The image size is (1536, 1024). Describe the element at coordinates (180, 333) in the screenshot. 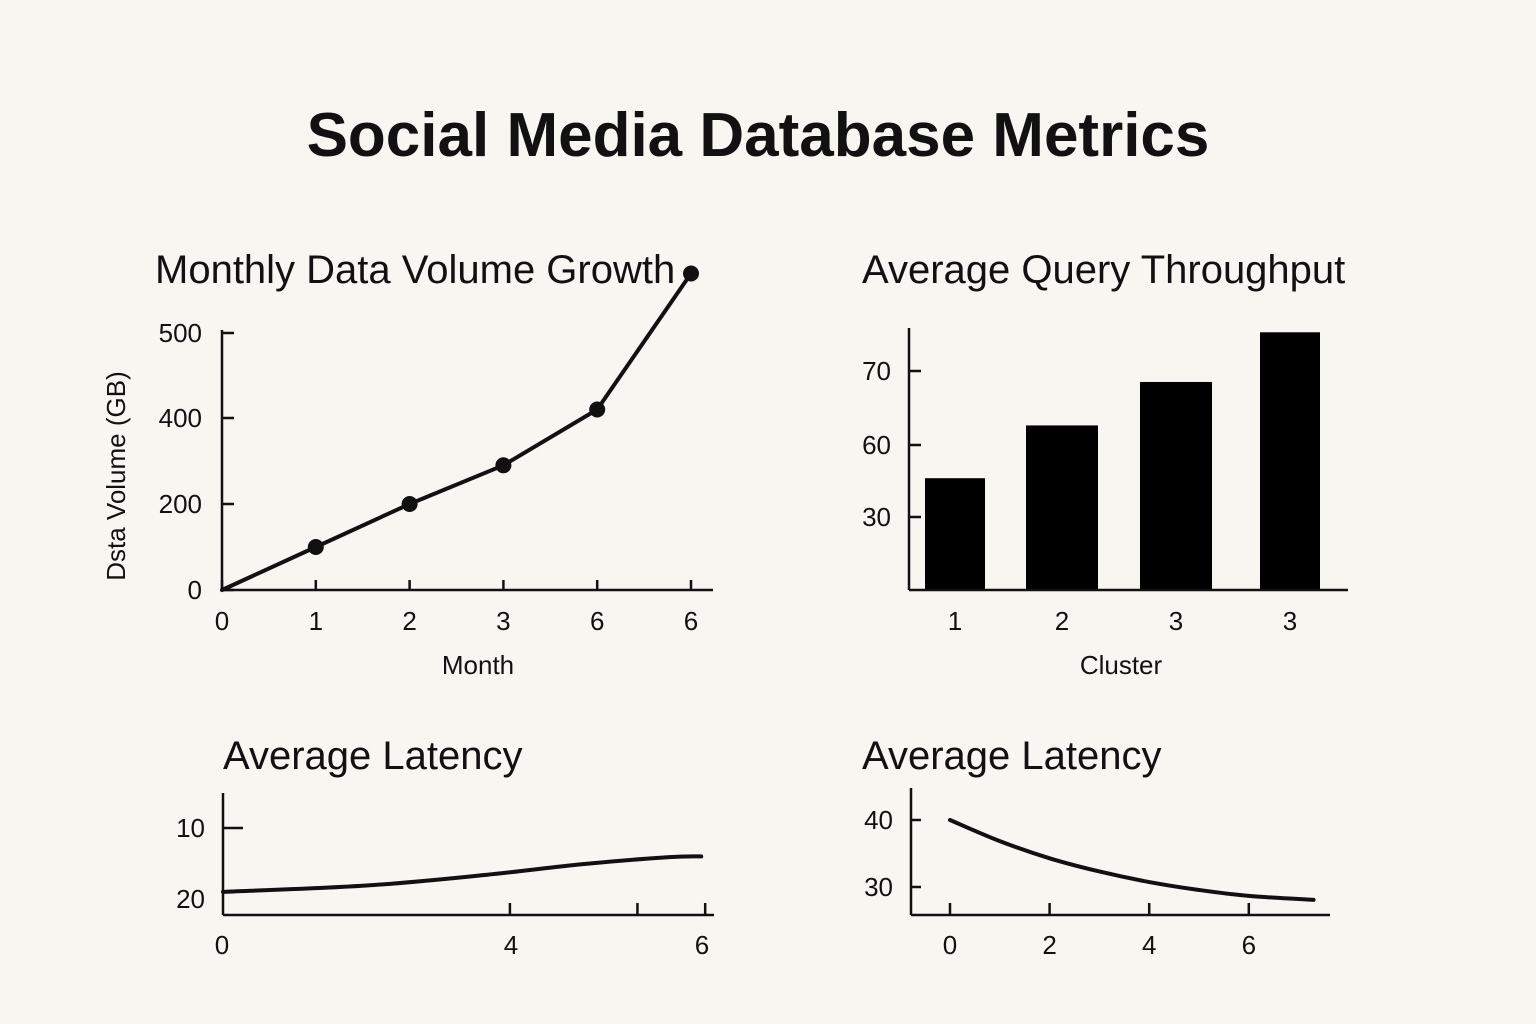

I see `y-tick-label: 500` at that location.